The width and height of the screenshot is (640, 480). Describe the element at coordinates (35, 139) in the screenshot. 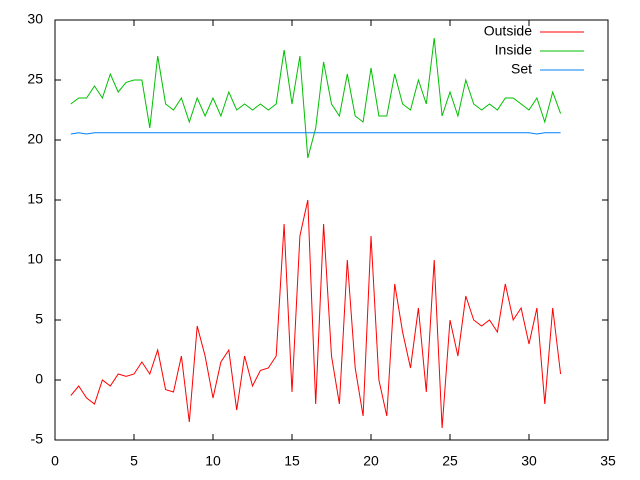

I see `y-tick-label: 20` at that location.